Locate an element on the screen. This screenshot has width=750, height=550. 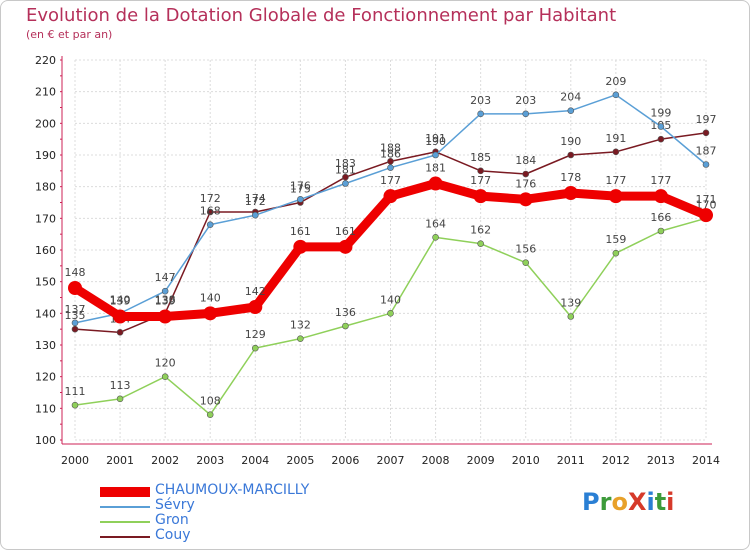
proxiti-logo: ProXiti is located at coordinates (628, 502).